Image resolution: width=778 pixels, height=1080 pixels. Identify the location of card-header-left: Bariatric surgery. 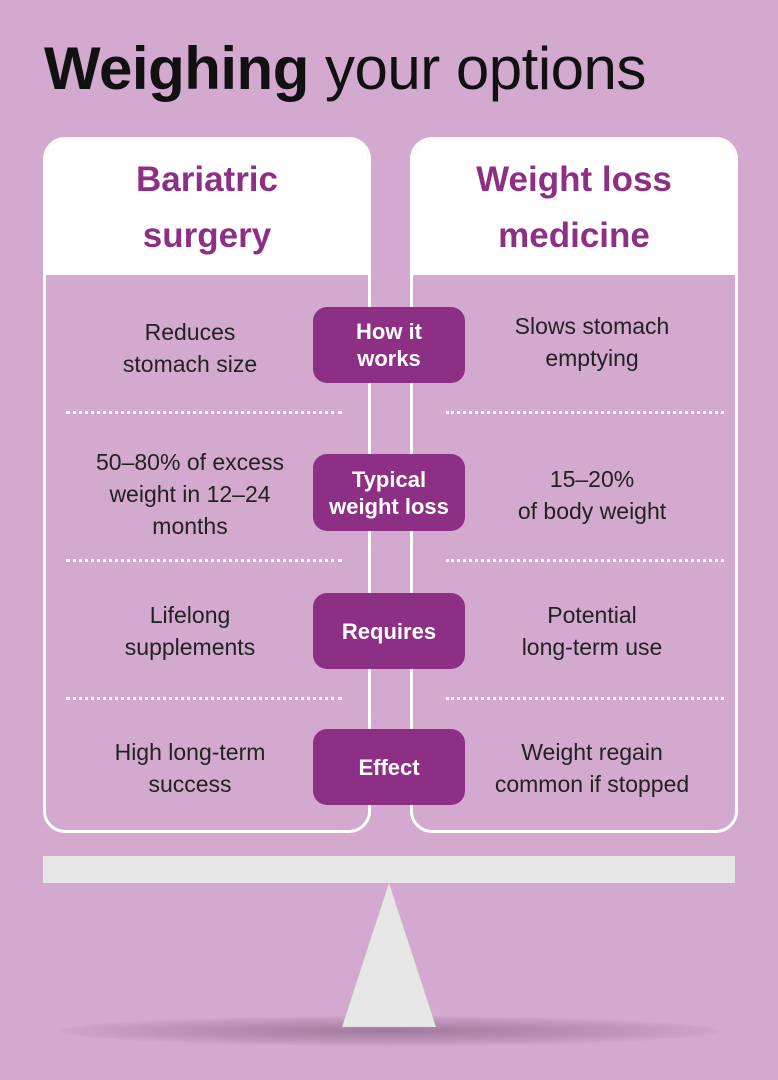
(207, 207).